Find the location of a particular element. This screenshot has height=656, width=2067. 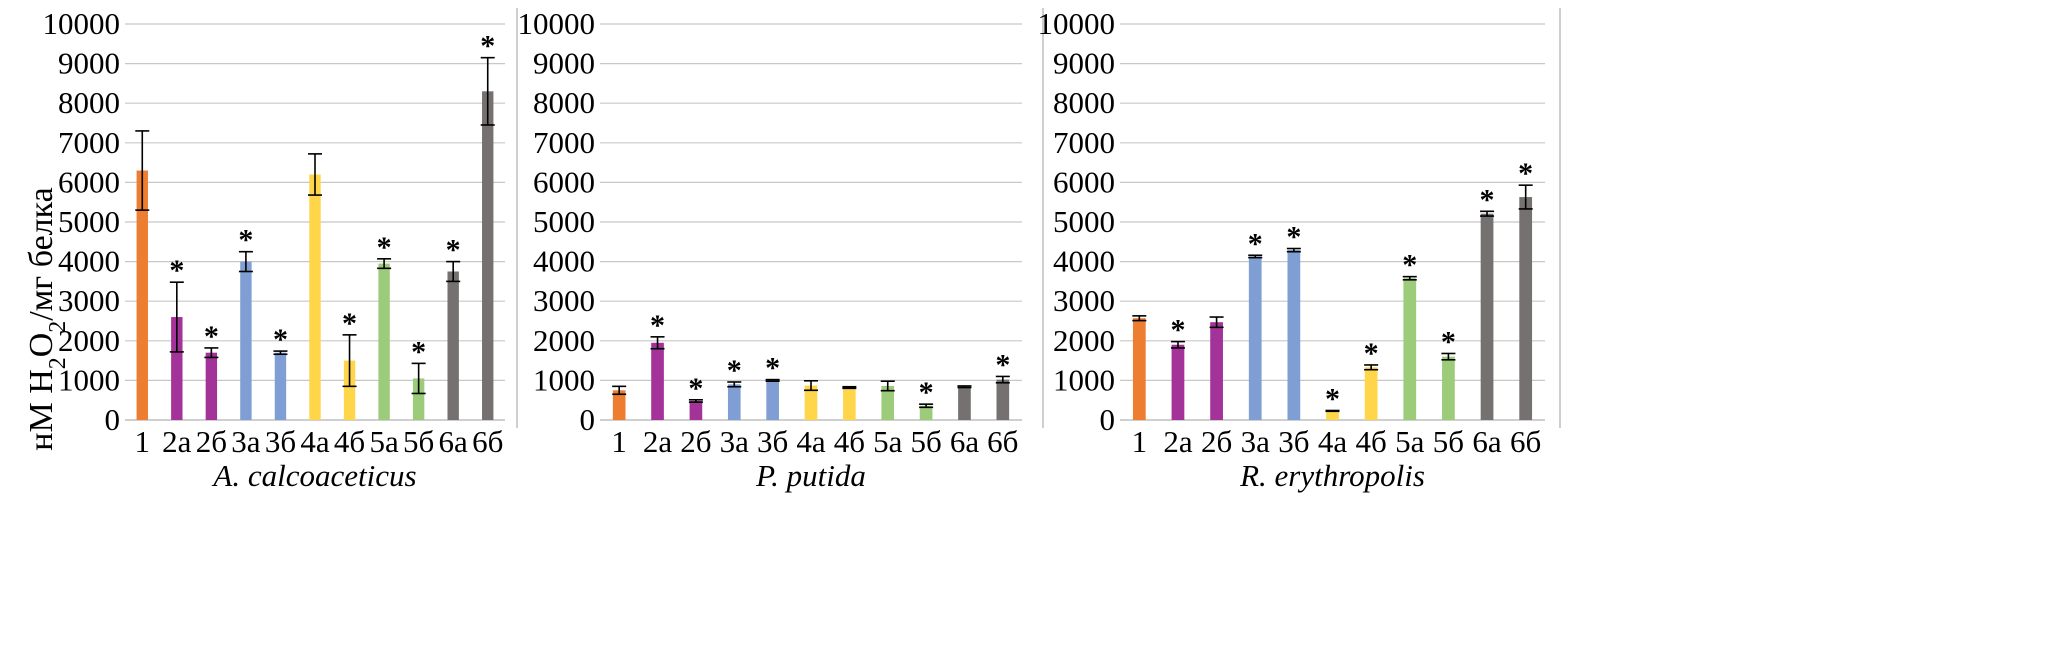

x-tick-label: 5а is located at coordinates (384, 441).